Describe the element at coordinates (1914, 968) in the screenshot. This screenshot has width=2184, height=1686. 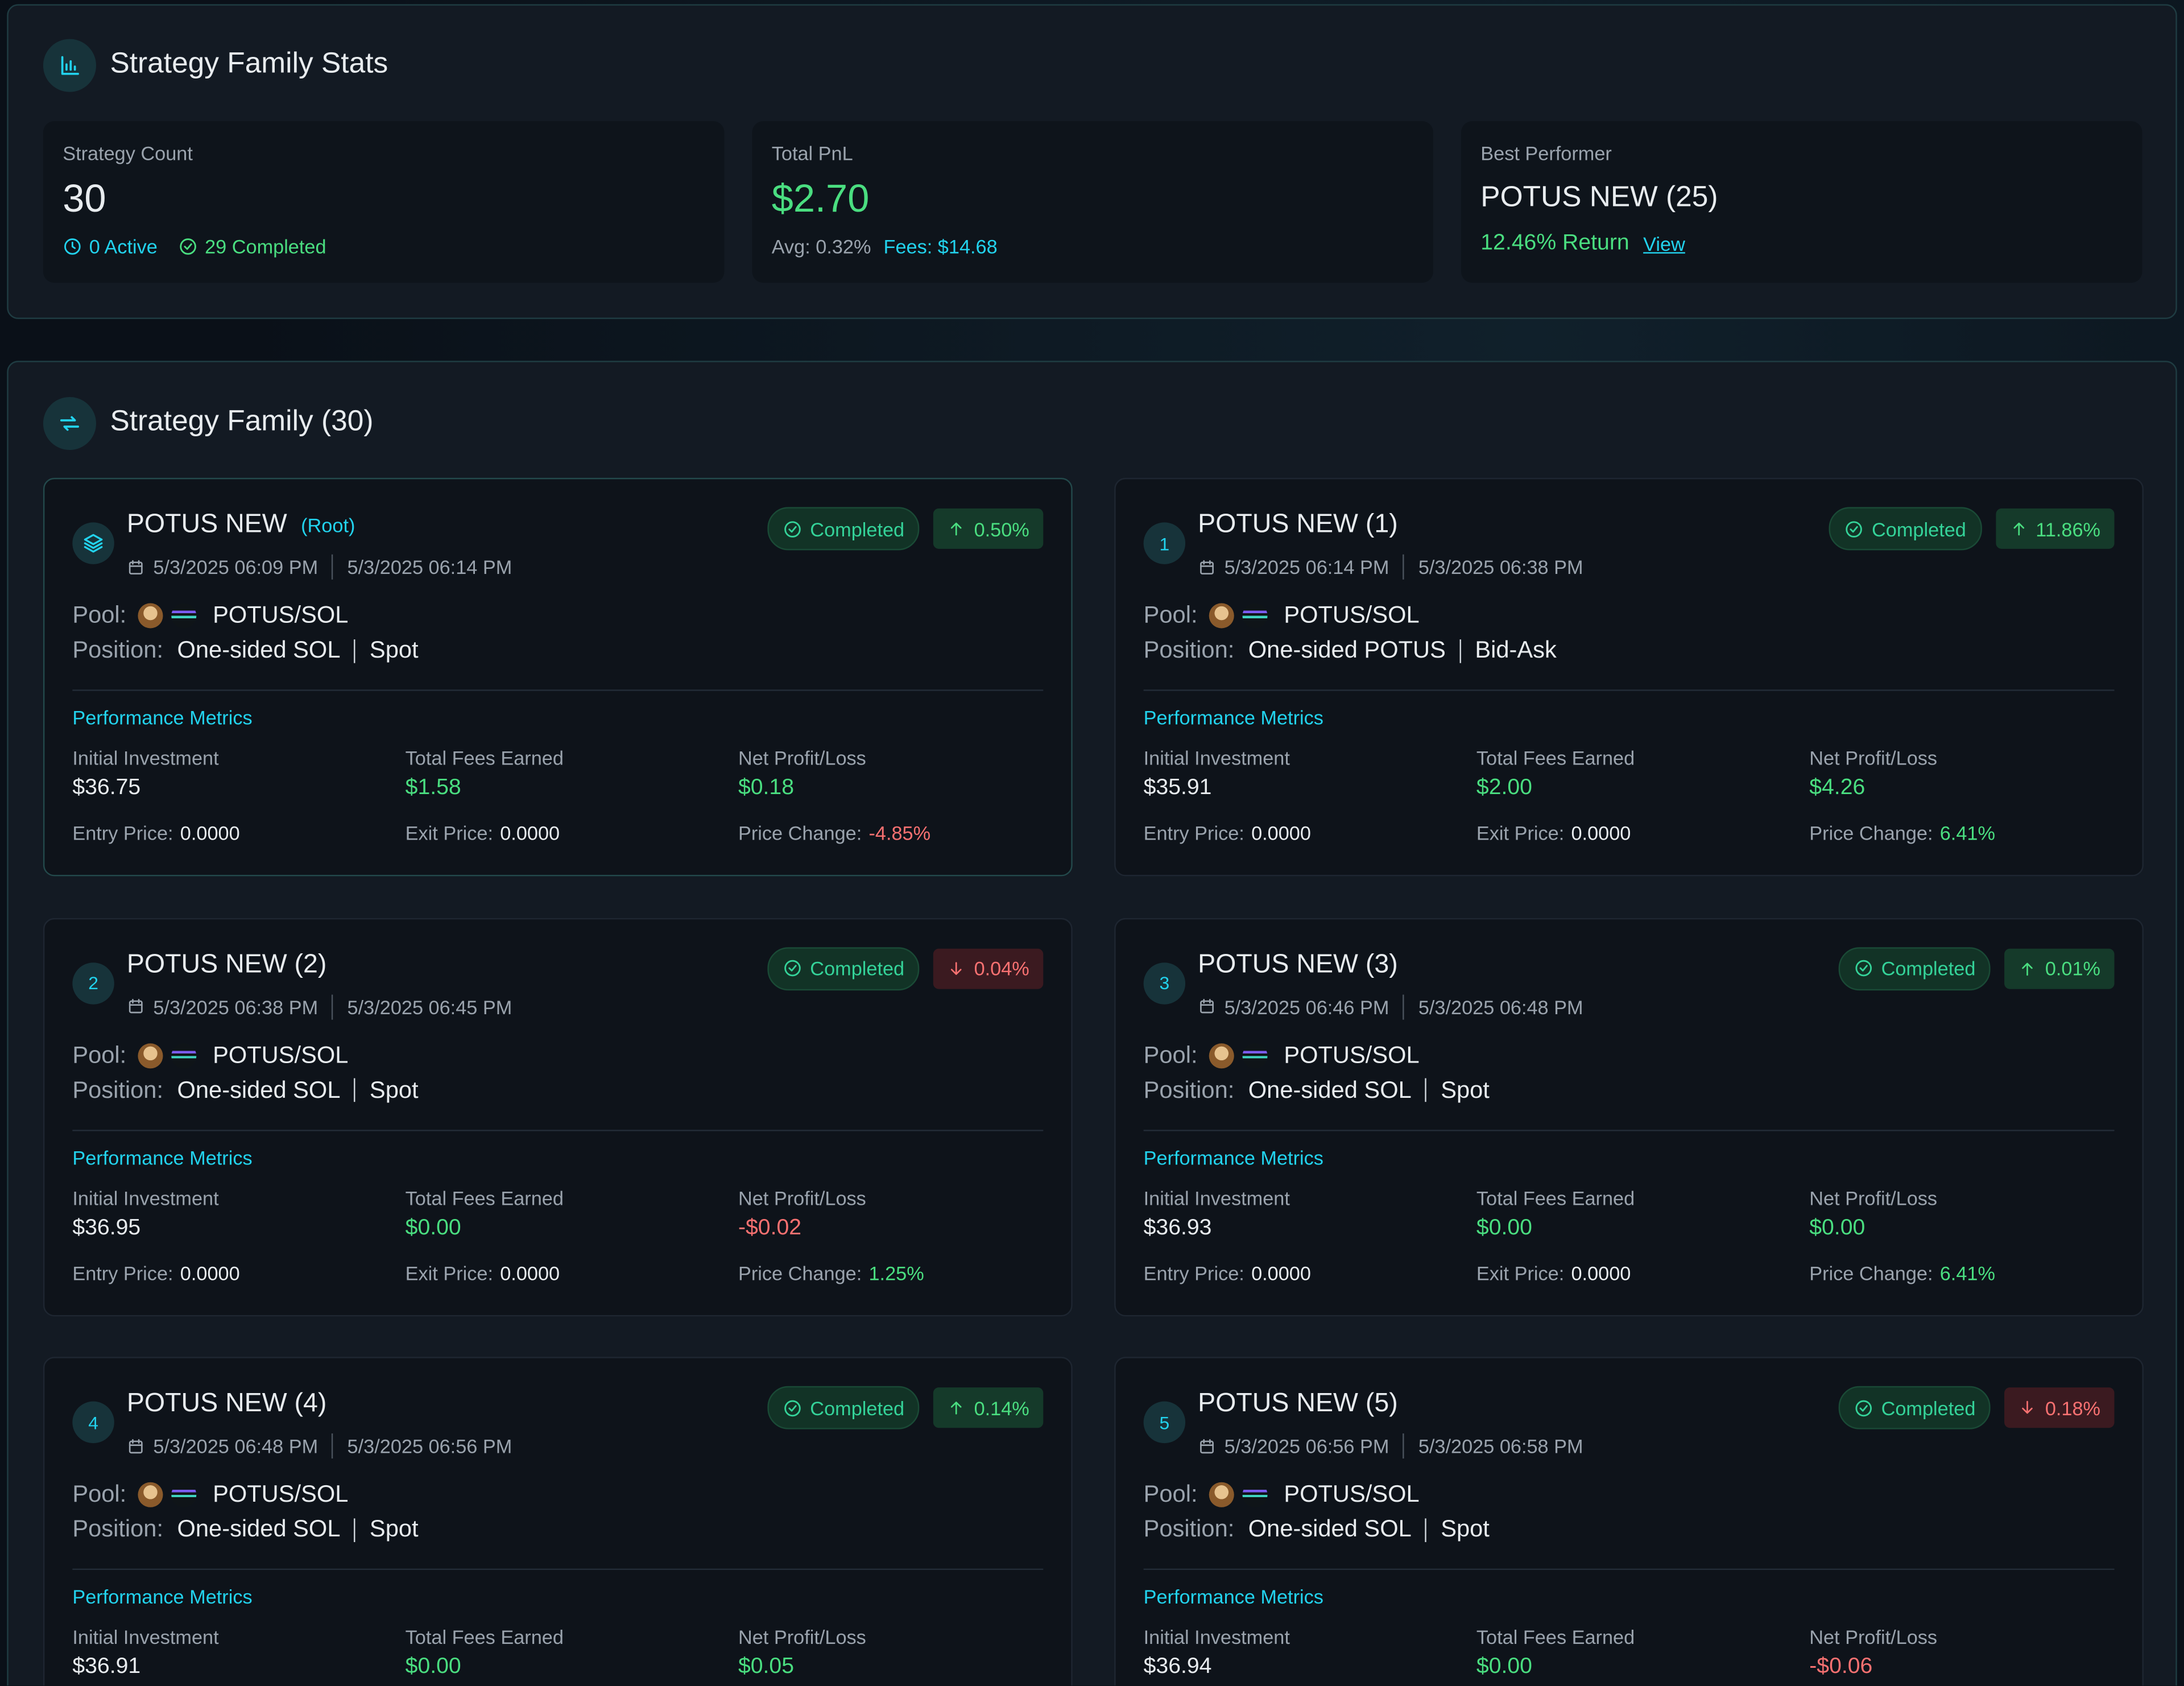
I see `status-pill: Completed` at that location.